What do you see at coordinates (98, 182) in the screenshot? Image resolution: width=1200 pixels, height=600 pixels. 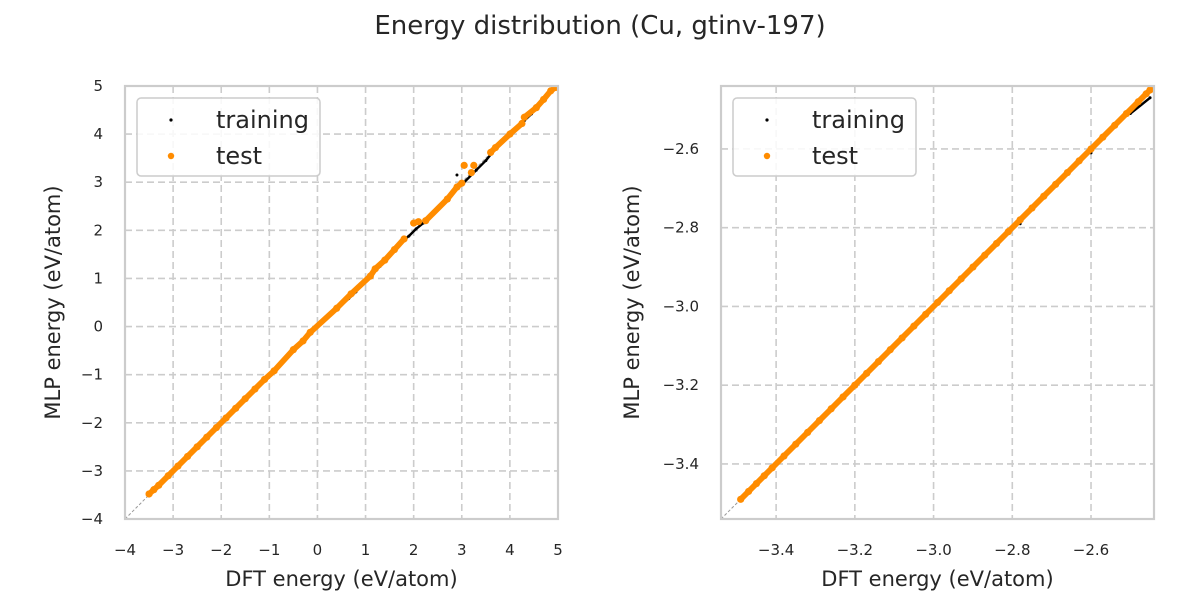 I see `y-tick-label: 3` at bounding box center [98, 182].